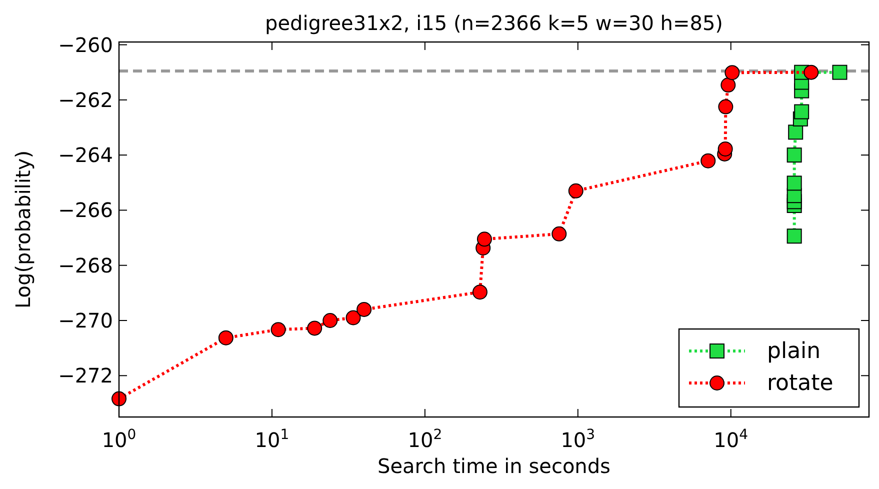  What do you see at coordinates (119, 439) in the screenshot?
I see `x-tick-label: 10$^{0}$` at bounding box center [119, 439].